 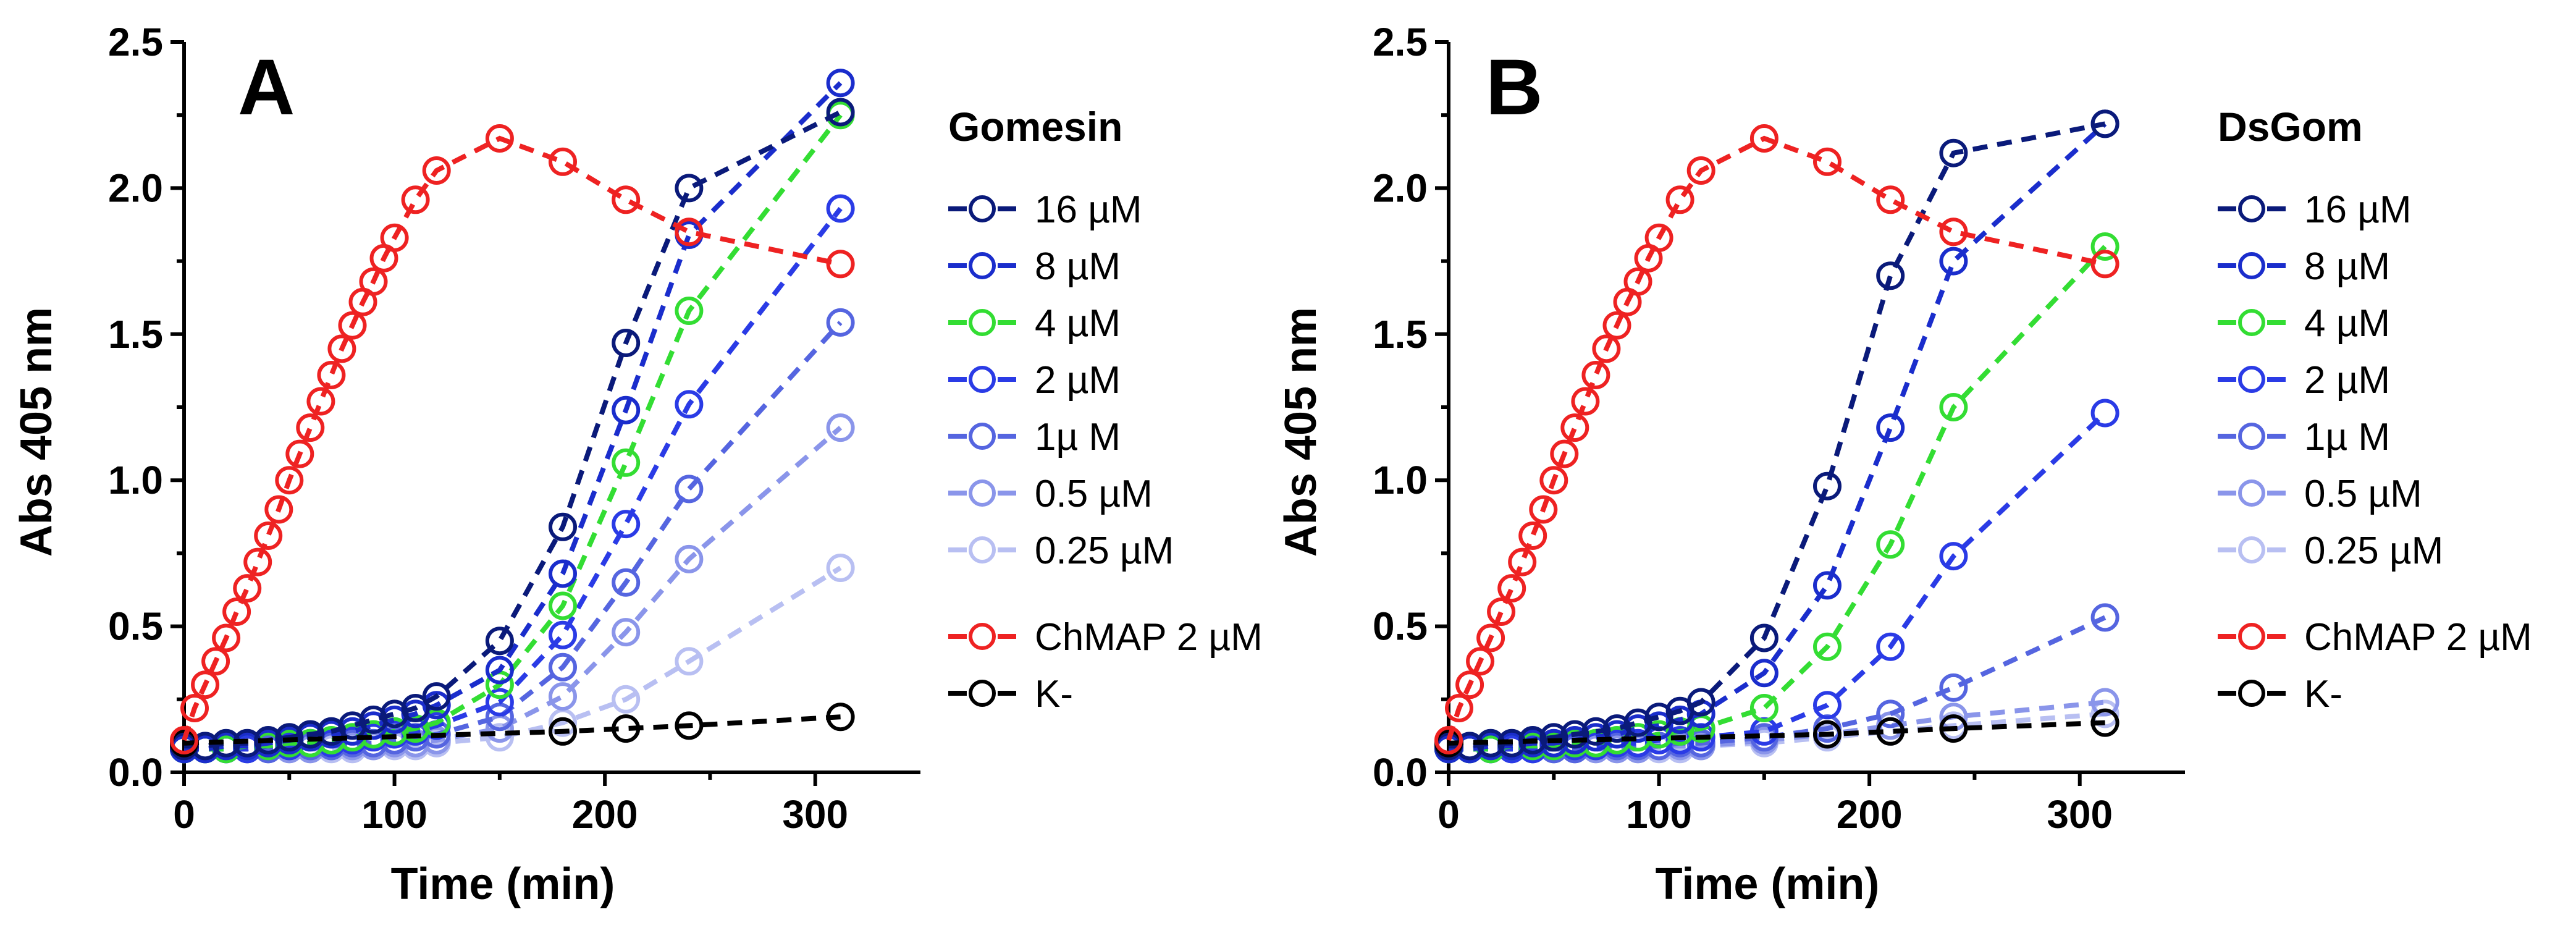 I want to click on legend-item: 1µ M, so click(x=2304, y=437).